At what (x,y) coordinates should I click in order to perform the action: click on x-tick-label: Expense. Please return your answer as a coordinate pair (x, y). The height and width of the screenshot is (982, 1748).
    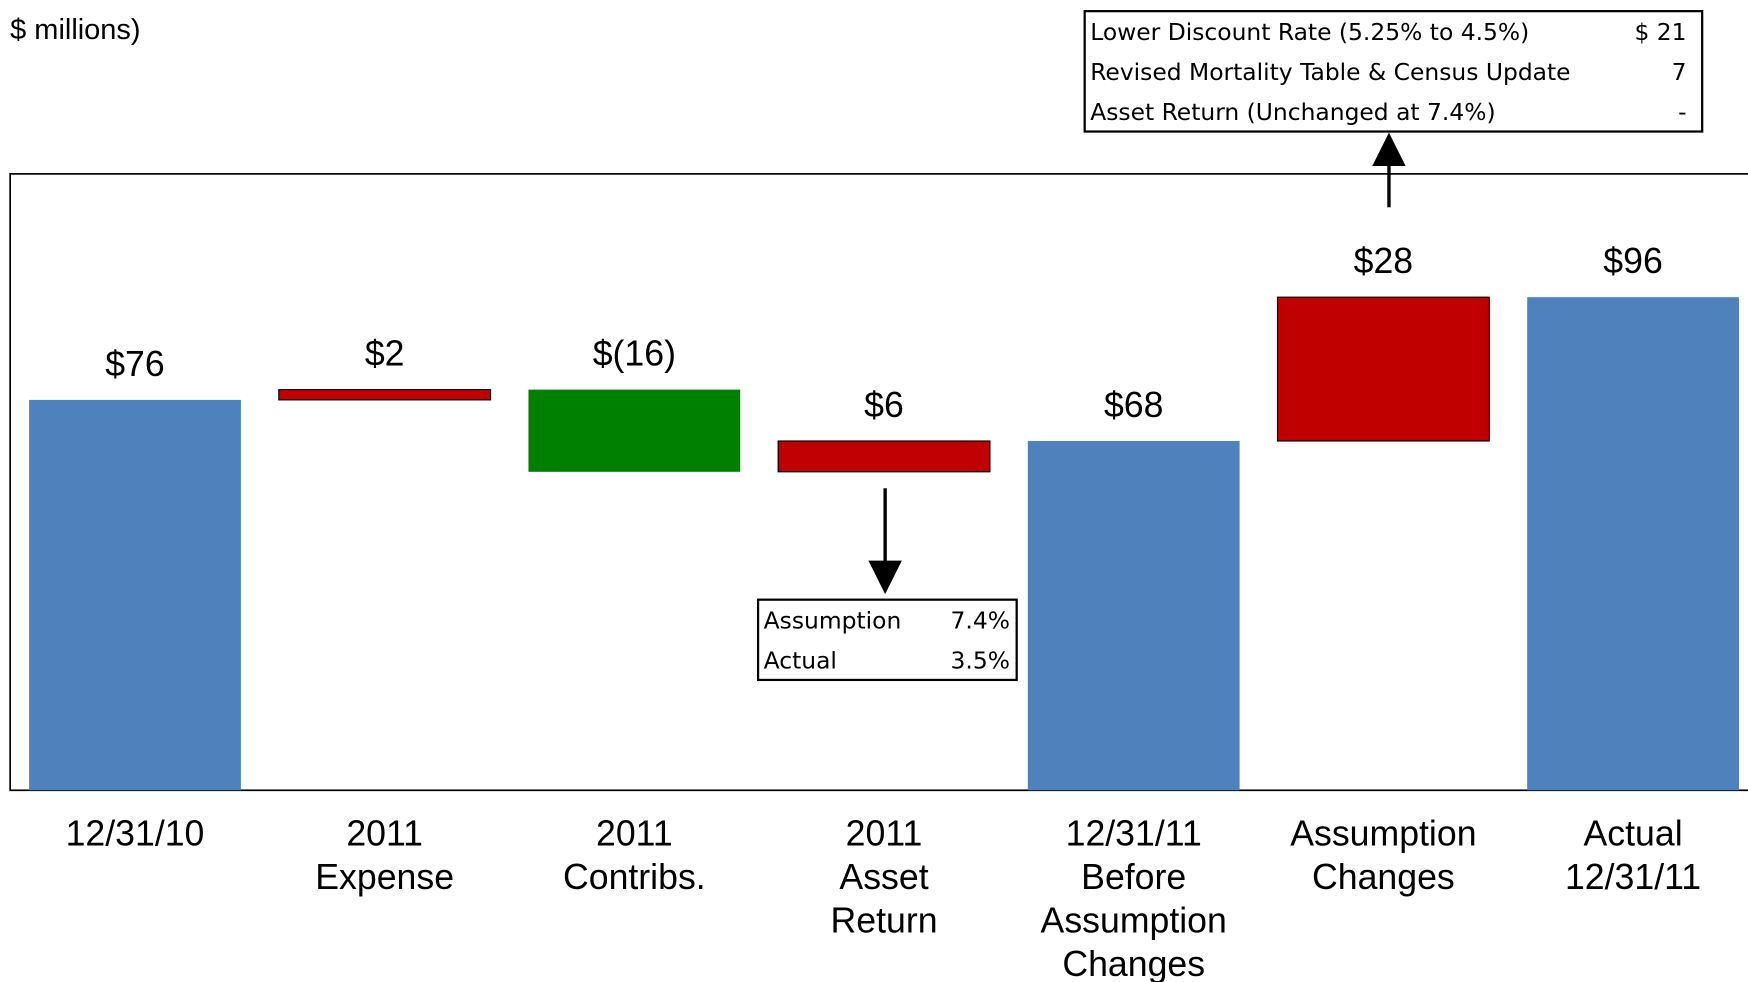
    Looking at the image, I should click on (384, 877).